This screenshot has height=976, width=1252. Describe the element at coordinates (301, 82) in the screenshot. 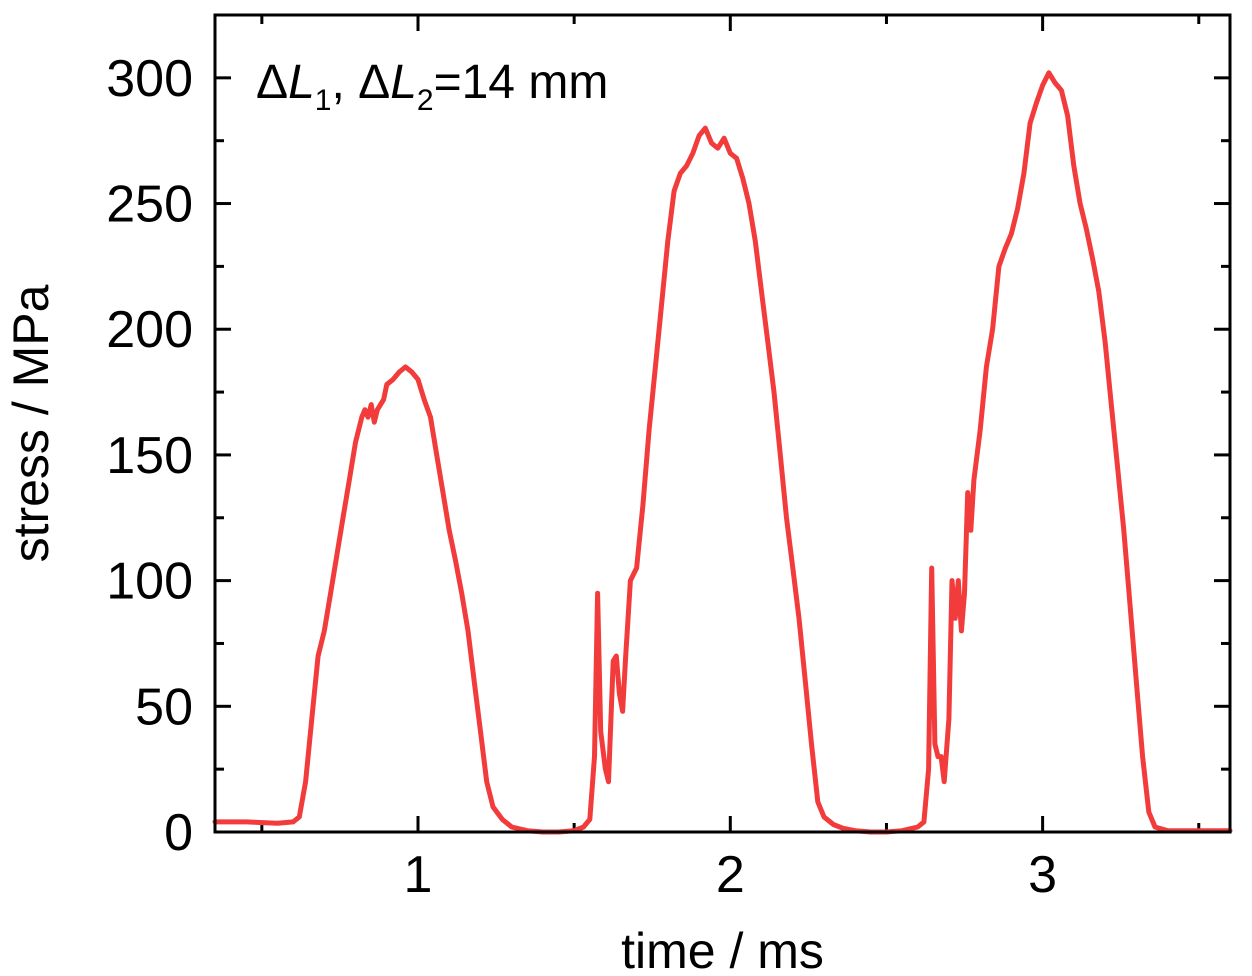

I see `annotation-var-1: L` at that location.